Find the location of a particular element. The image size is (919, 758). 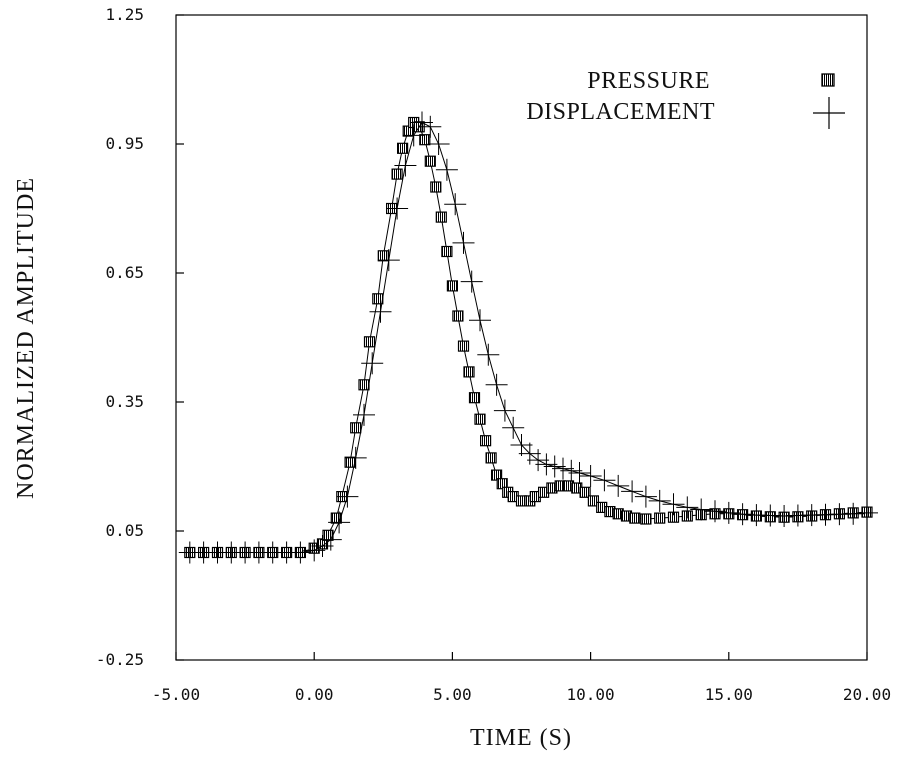

y-tick-label: 1.25 is located at coordinates (124, 14).